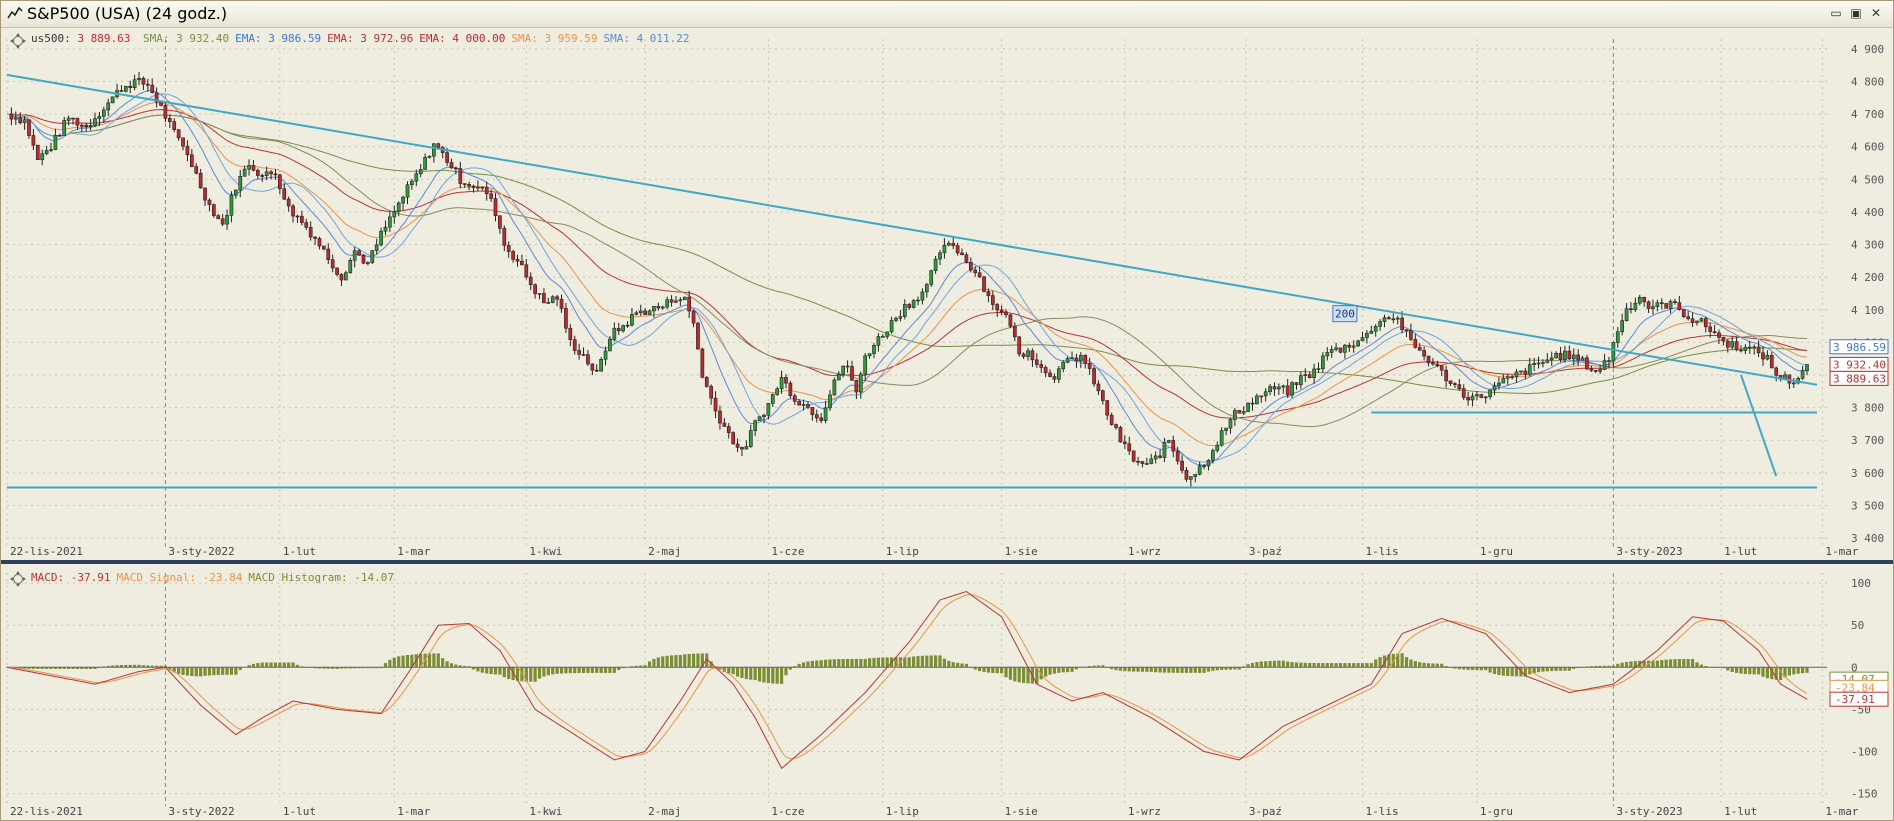 The height and width of the screenshot is (821, 1894). I want to click on x-tick-label: 3-sty-2022, so click(201, 551).